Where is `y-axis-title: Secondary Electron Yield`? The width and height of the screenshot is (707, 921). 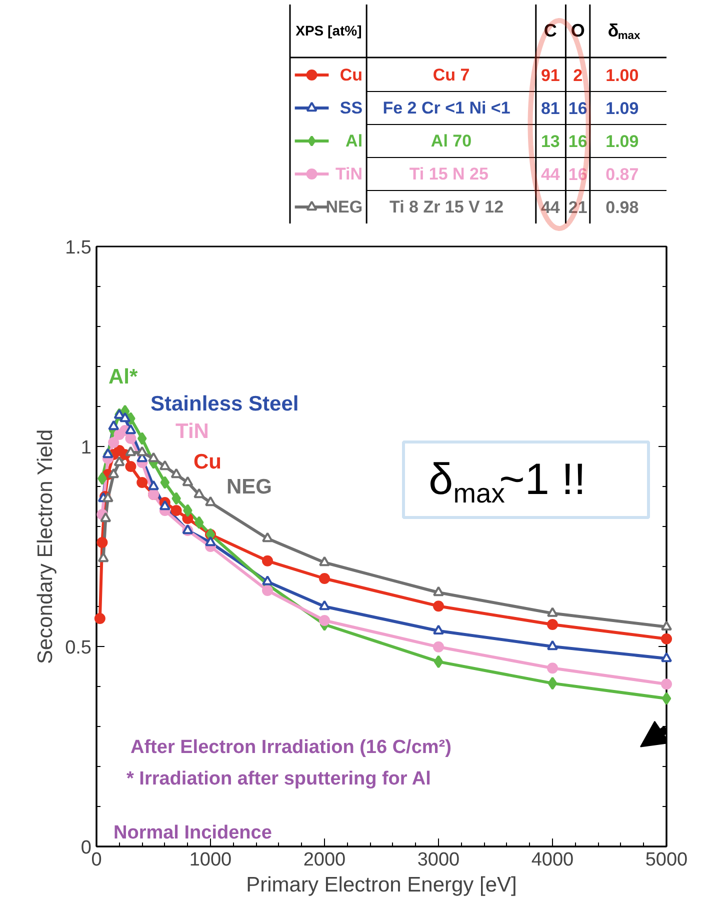
y-axis-title: Secondary Electron Yield is located at coordinates (46, 546).